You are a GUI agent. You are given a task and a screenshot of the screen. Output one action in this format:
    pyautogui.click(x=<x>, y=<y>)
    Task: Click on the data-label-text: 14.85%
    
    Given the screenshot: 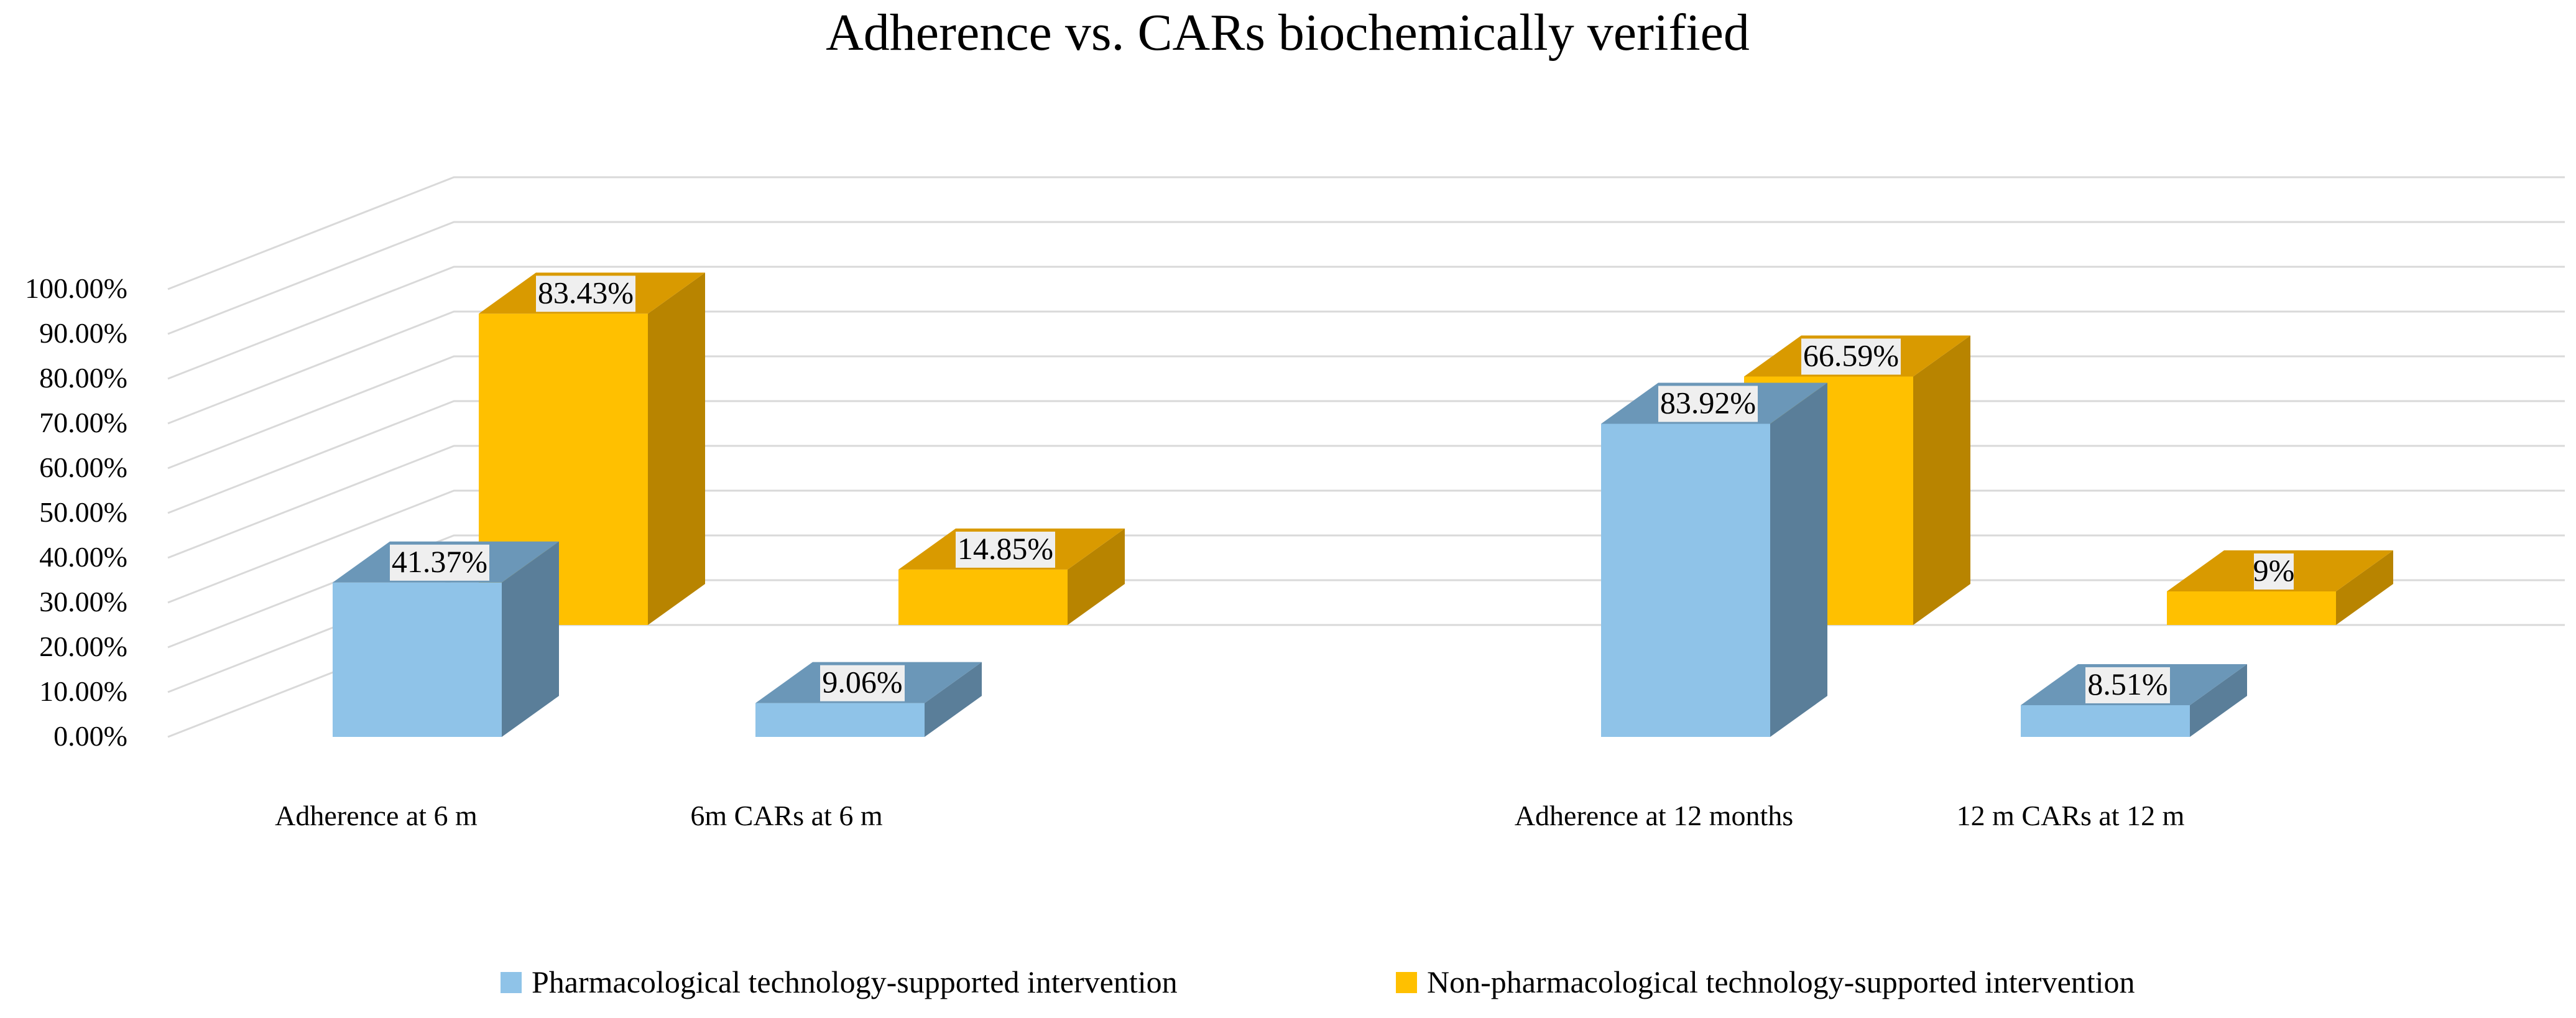 What is the action you would take?
    pyautogui.click(x=1005, y=548)
    